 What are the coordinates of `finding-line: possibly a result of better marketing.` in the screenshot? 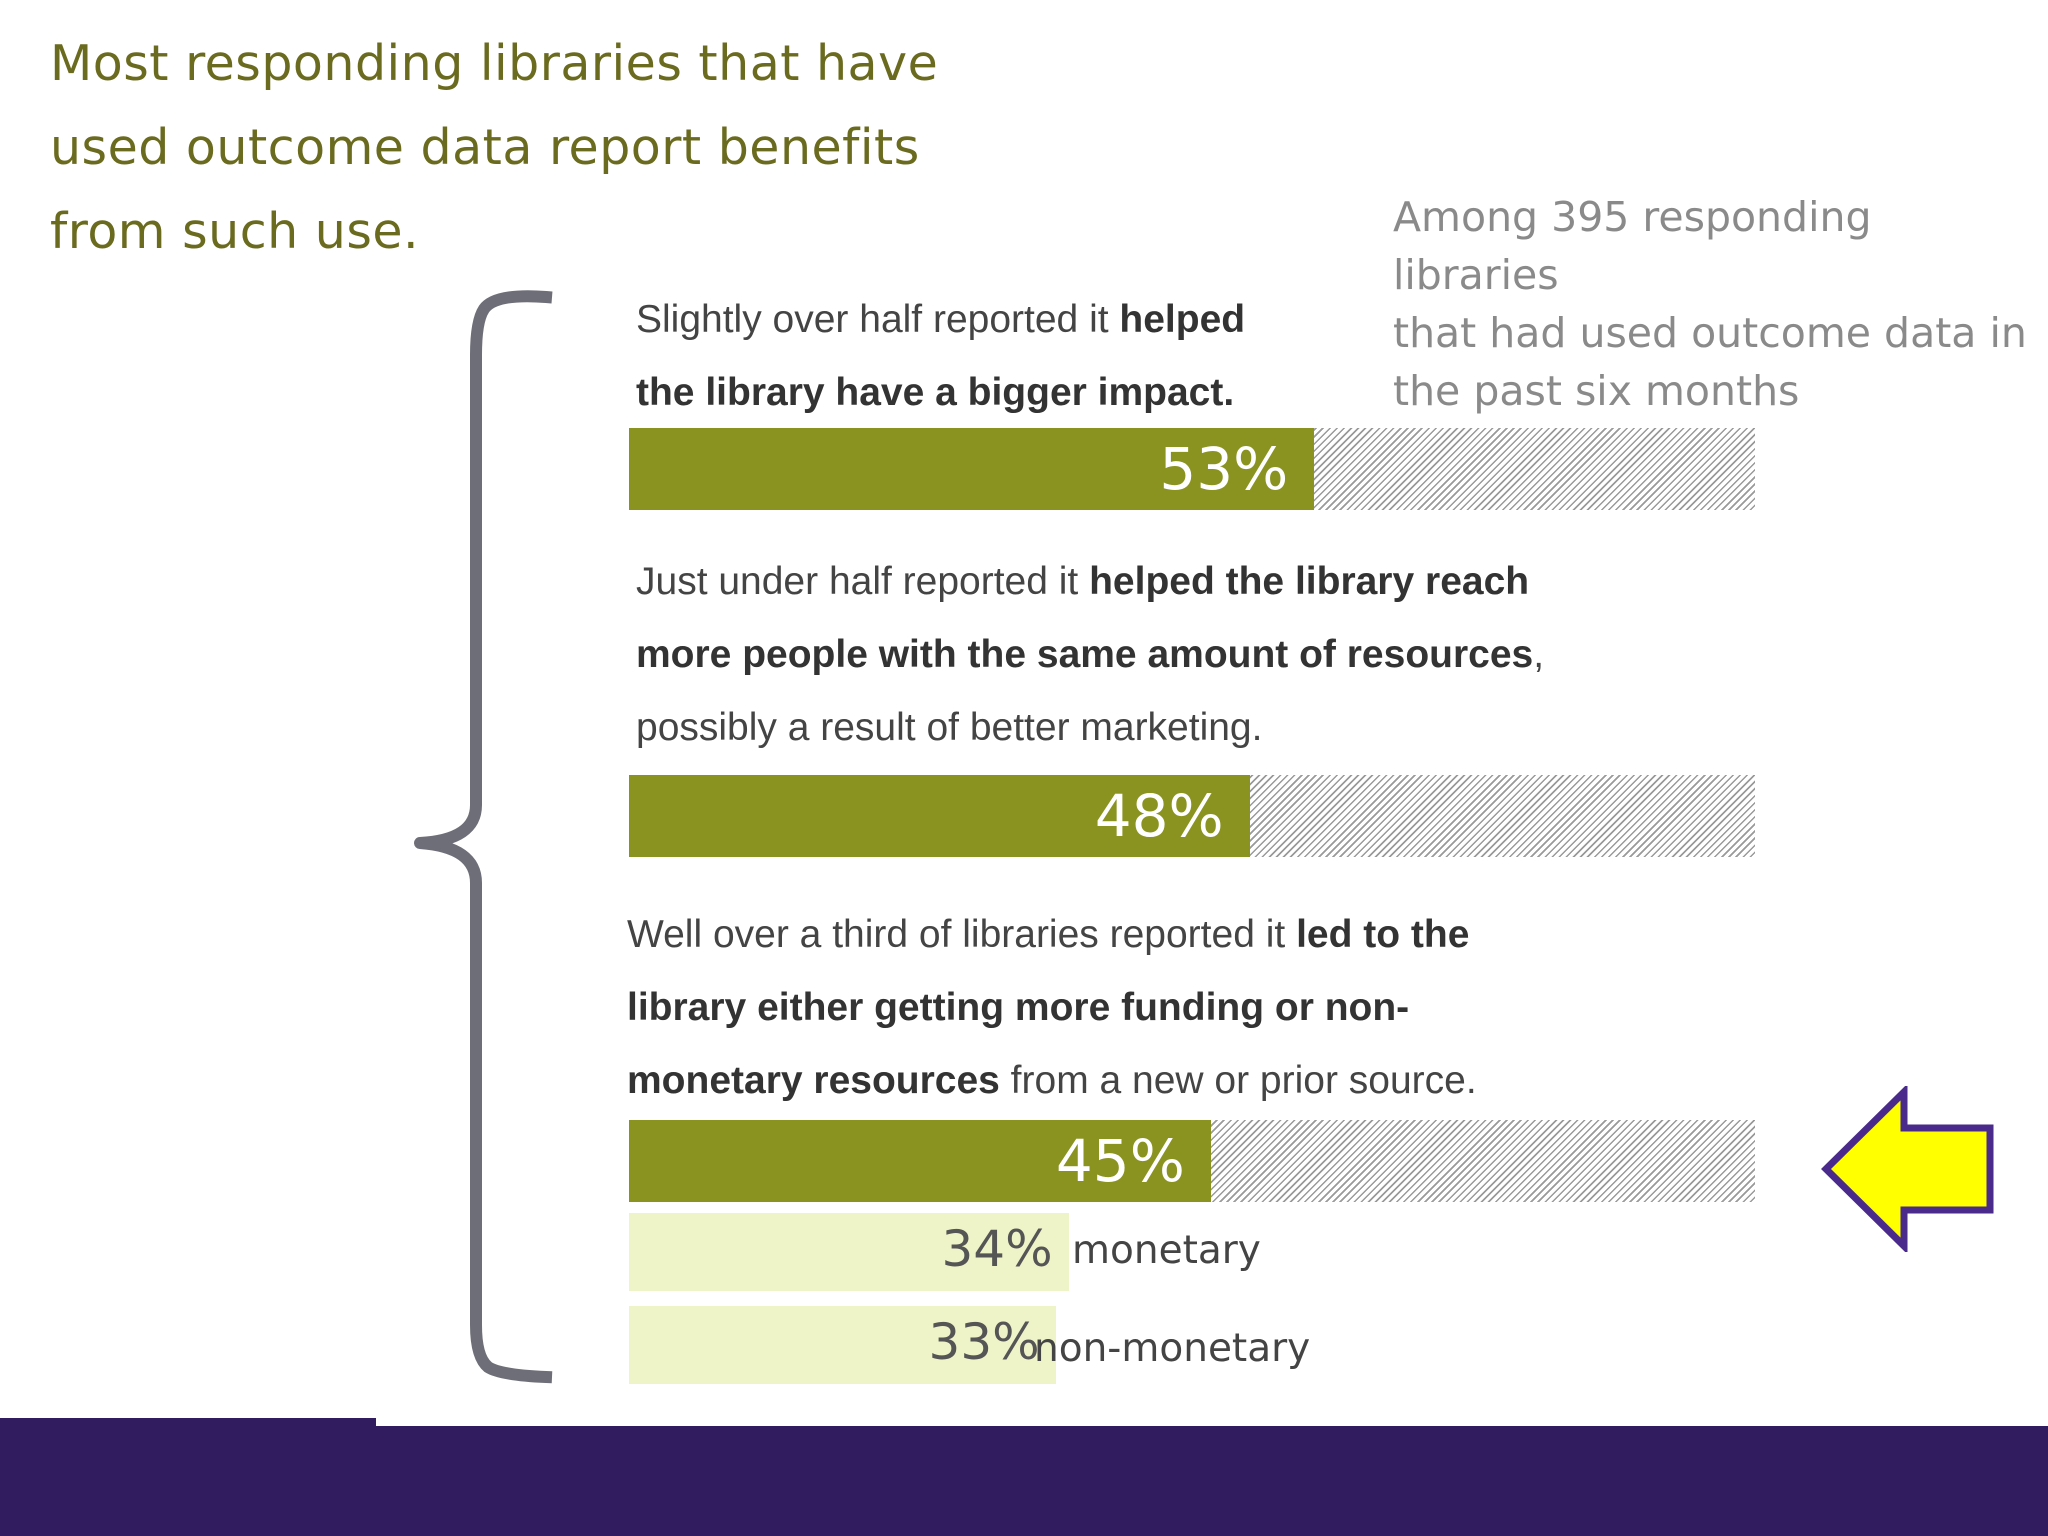 It's located at (1186, 727).